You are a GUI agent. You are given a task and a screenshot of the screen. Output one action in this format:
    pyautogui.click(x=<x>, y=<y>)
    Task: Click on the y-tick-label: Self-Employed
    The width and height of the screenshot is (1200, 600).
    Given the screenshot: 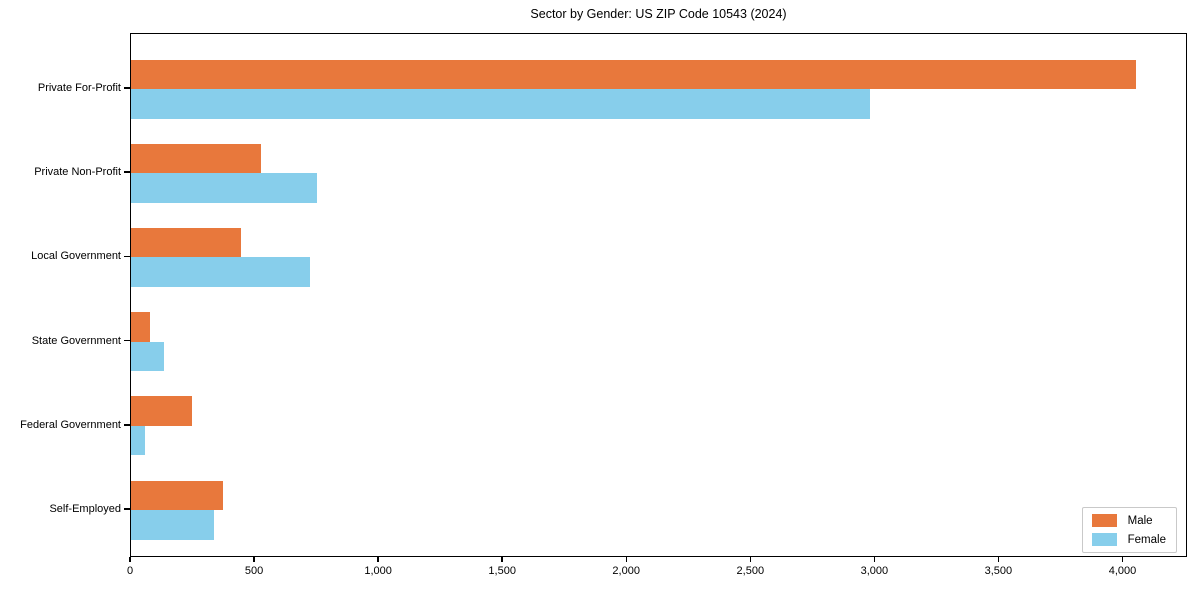 What is the action you would take?
    pyautogui.click(x=85, y=509)
    